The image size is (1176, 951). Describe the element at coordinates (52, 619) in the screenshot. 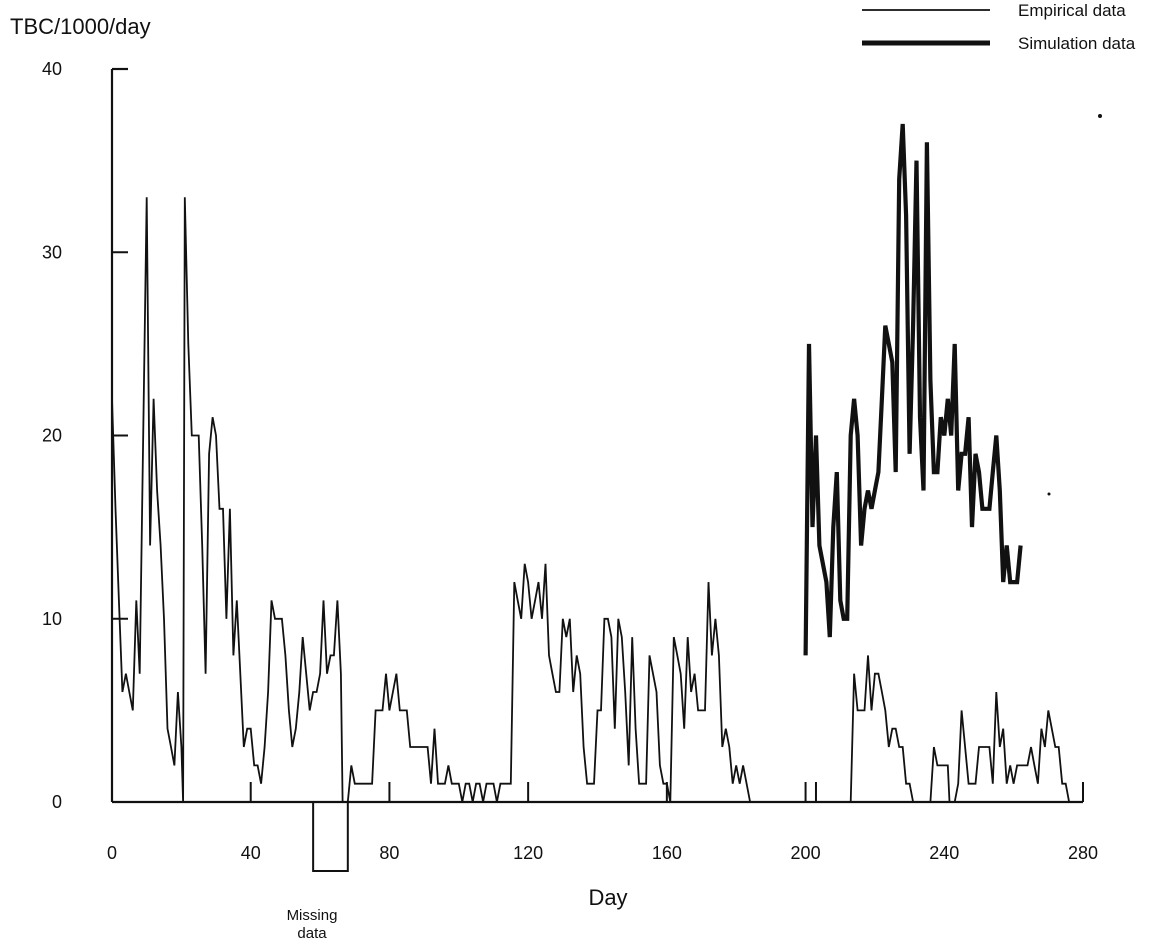

I see `y-tick-label: 10` at that location.